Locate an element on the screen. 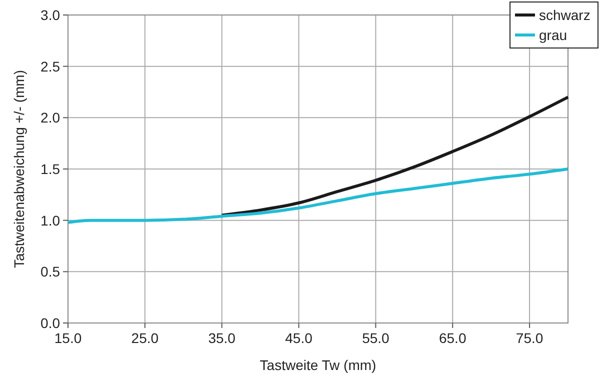 The width and height of the screenshot is (600, 390). x-axis-title: Tastweite Tw (mm) is located at coordinates (318, 365).